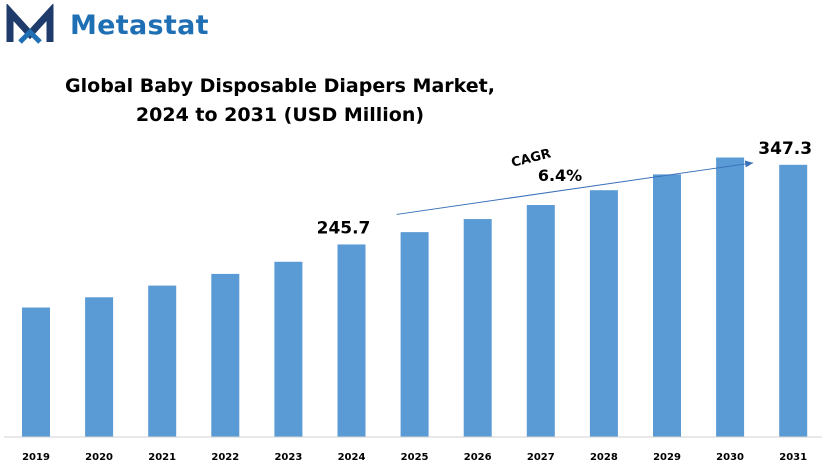 The height and width of the screenshot is (465, 824). What do you see at coordinates (540, 321) in the screenshot?
I see `bar-2027` at bounding box center [540, 321].